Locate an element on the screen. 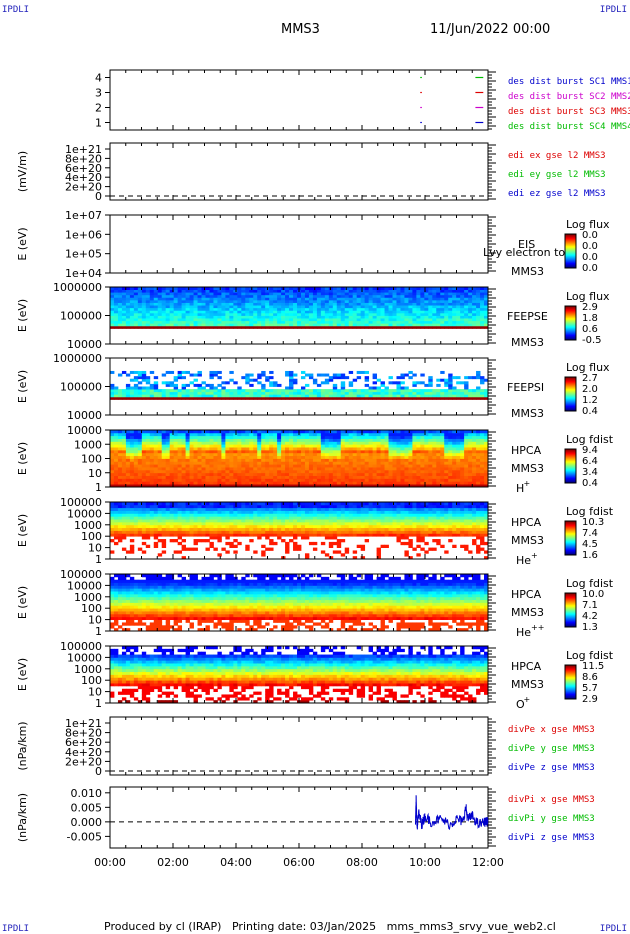 The image size is (630, 934). y-tick-label: 100000 is located at coordinates (81, 316).